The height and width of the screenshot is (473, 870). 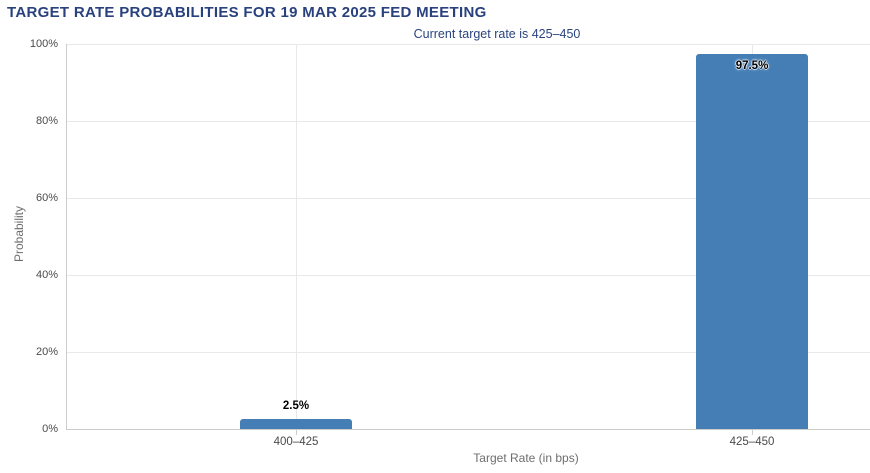 I want to click on vertical-gridline, so click(x=296, y=236).